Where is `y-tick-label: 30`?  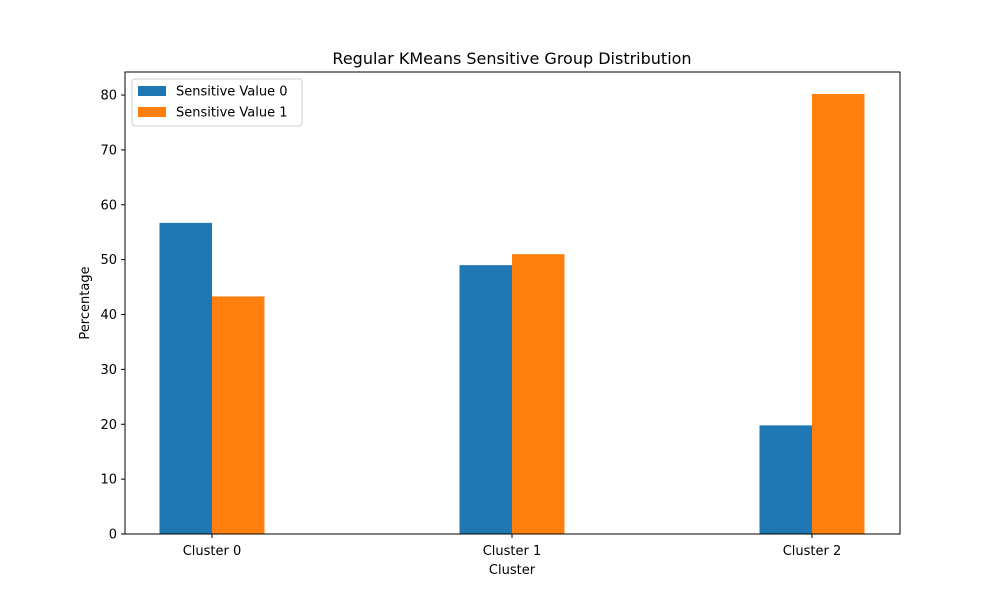
y-tick-label: 30 is located at coordinates (108, 370).